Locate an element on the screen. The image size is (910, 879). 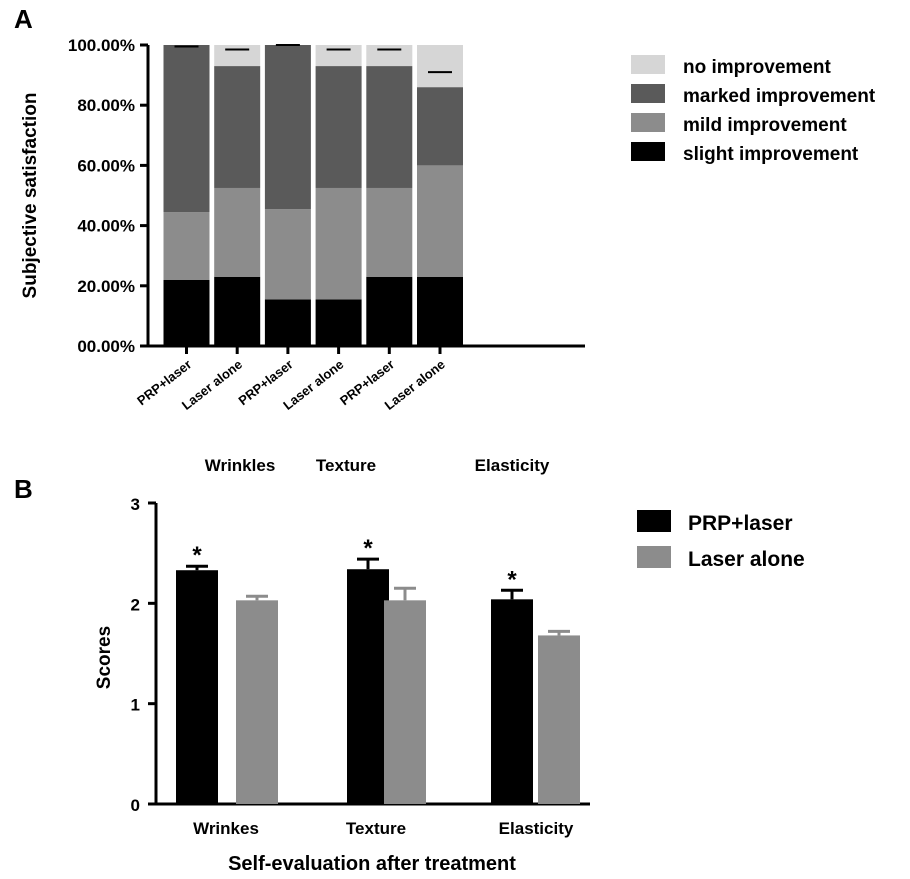
y-axis-label: Subjective satisfaction is located at coordinates (30, 196).